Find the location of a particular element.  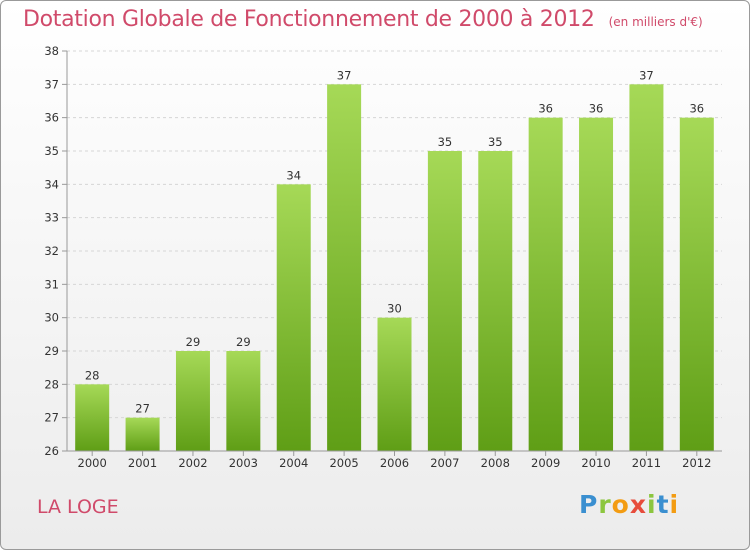

proxiti-logo: Proxiti is located at coordinates (629, 504).